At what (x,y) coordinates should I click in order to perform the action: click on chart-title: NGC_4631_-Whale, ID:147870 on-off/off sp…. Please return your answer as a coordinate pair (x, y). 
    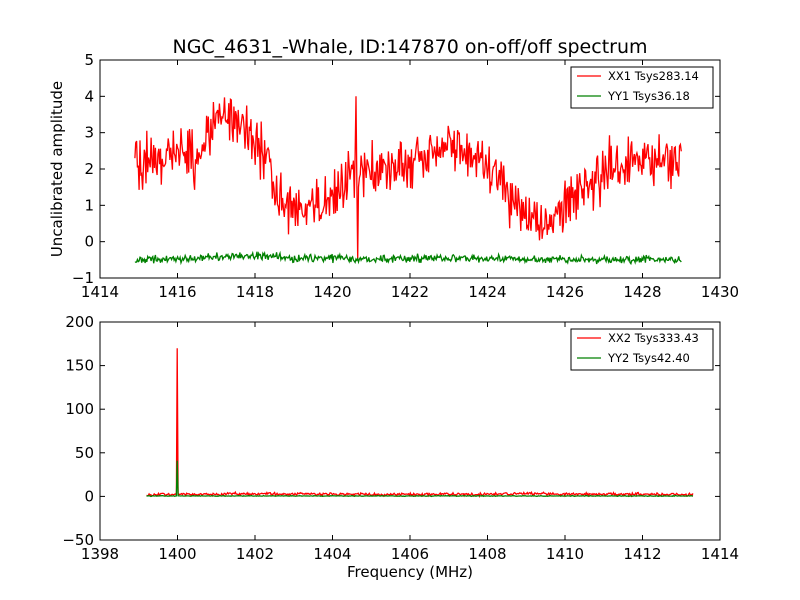
    Looking at the image, I should click on (409, 47).